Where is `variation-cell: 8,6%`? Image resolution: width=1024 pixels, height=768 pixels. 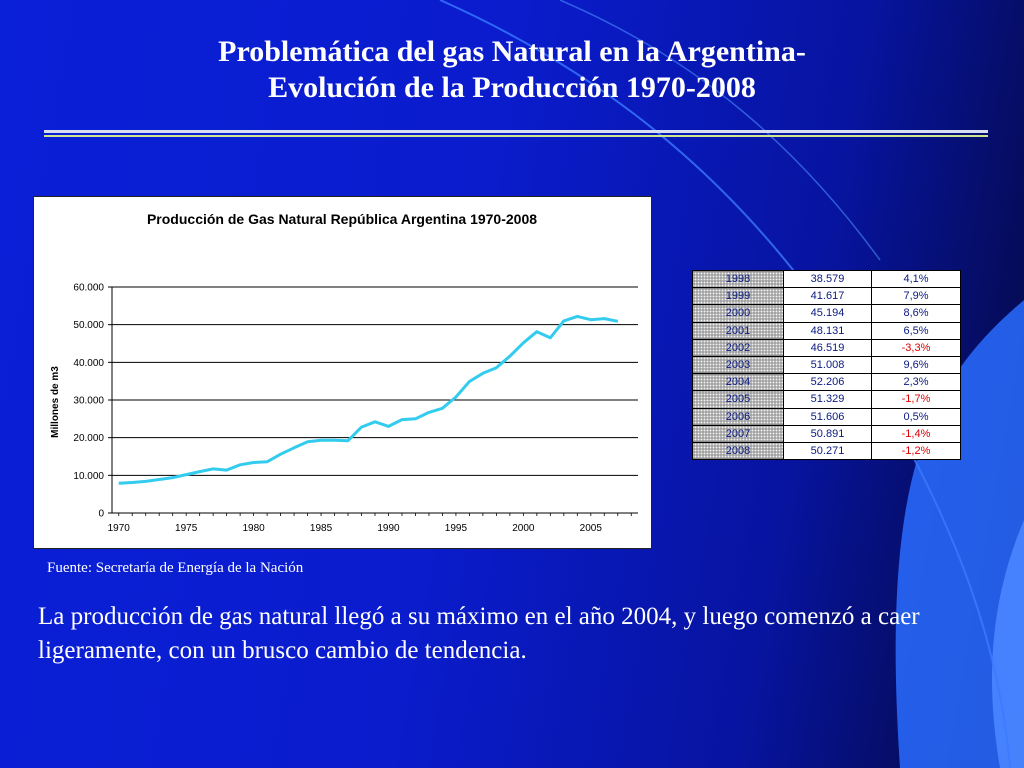 variation-cell: 8,6% is located at coordinates (916, 313).